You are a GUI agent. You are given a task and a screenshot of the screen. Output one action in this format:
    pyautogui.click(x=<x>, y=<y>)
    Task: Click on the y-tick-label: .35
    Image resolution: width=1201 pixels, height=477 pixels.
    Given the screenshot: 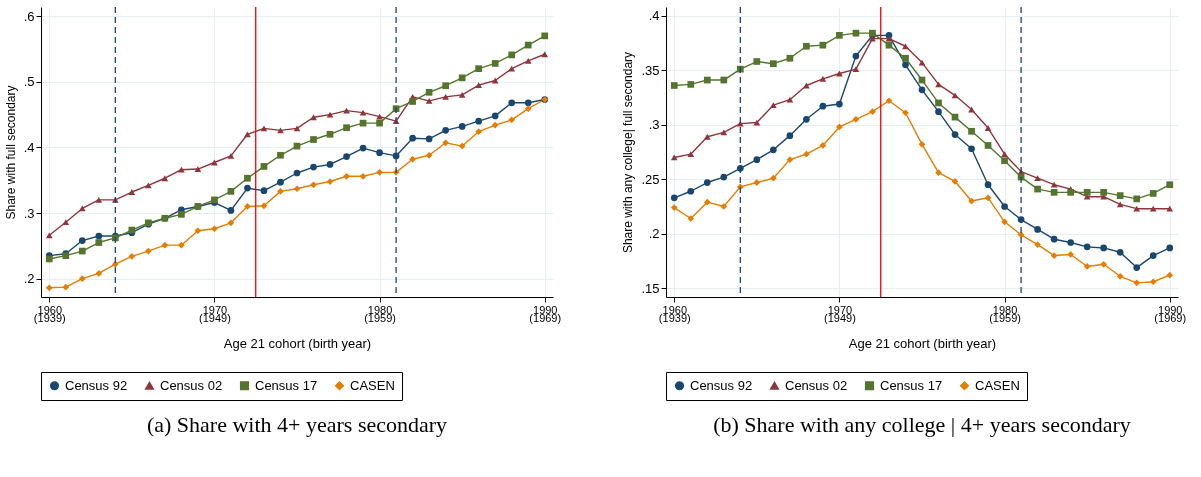 What is the action you would take?
    pyautogui.click(x=650, y=70)
    